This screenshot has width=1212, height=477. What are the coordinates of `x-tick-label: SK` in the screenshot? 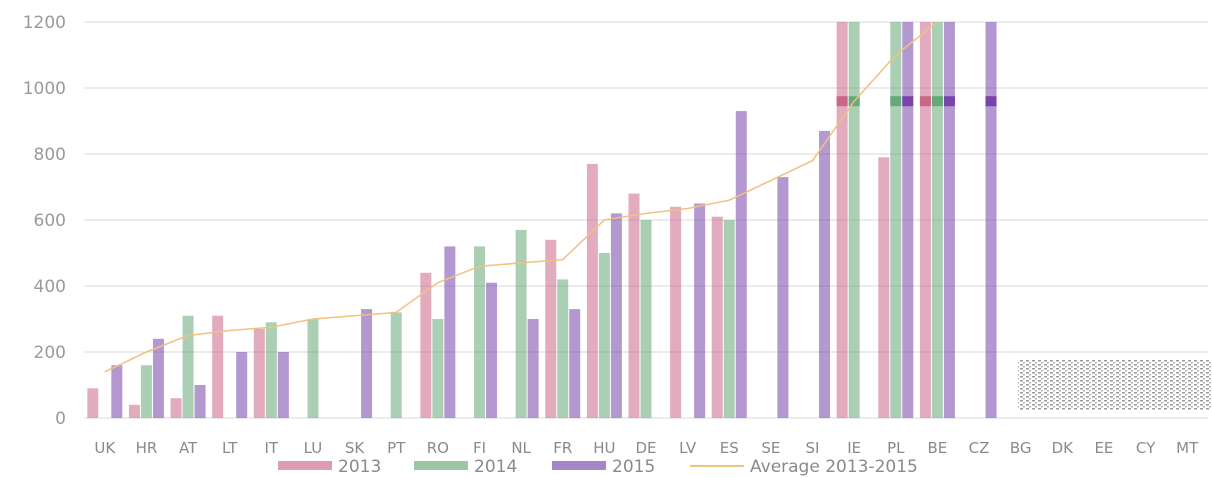 It's located at (355, 448).